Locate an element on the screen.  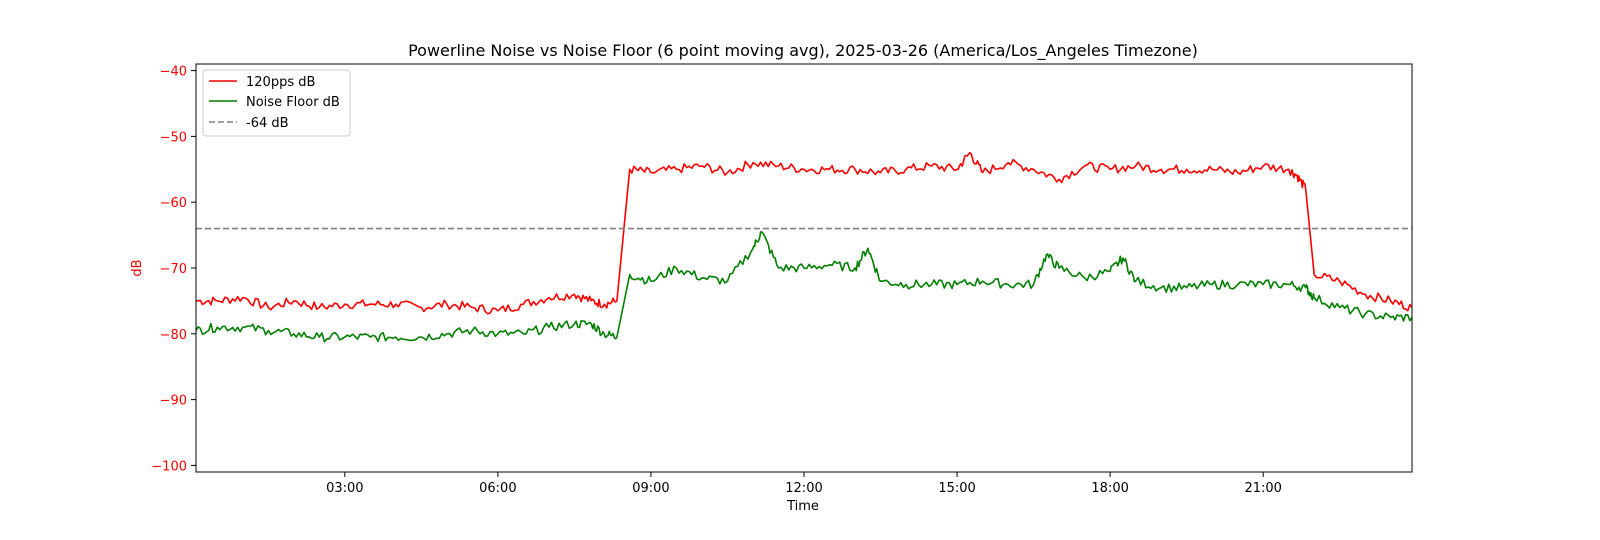
legend-label-reference: -64 dB is located at coordinates (267, 123).